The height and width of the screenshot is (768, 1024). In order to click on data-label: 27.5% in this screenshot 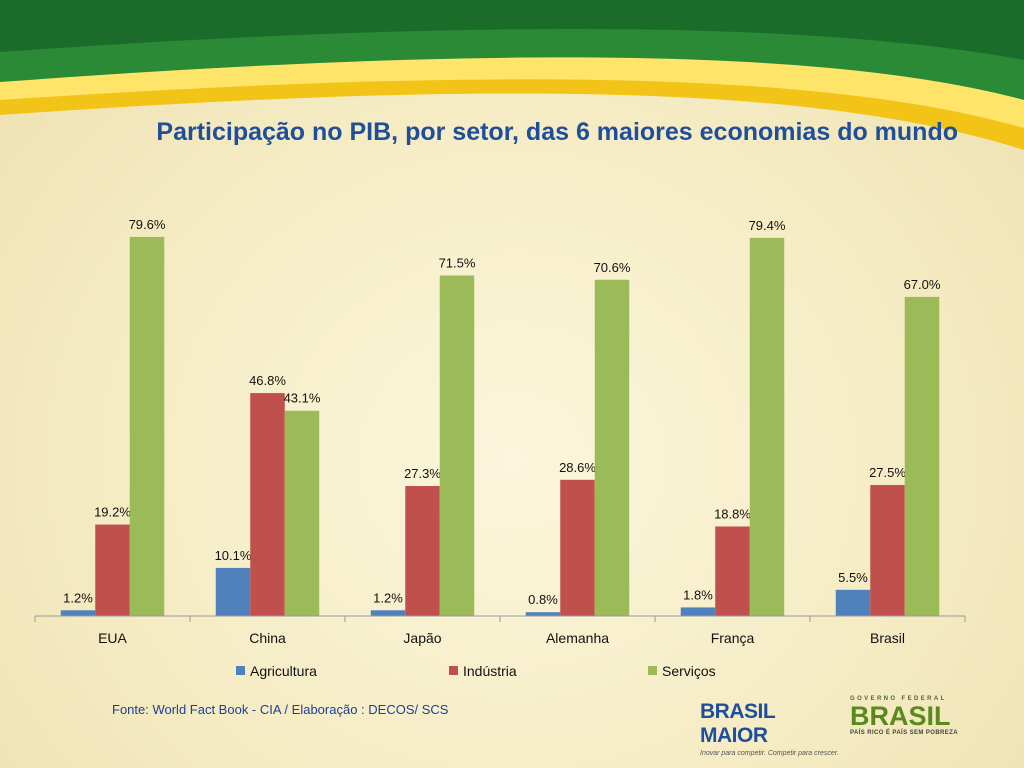, I will do `click(887, 472)`.